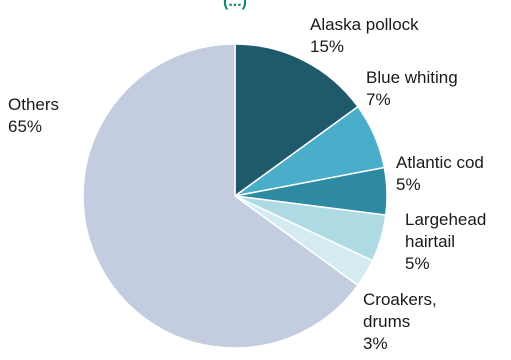 The height and width of the screenshot is (360, 511). Describe the element at coordinates (33, 104) in the screenshot. I see `slice-name-label: Others` at that location.